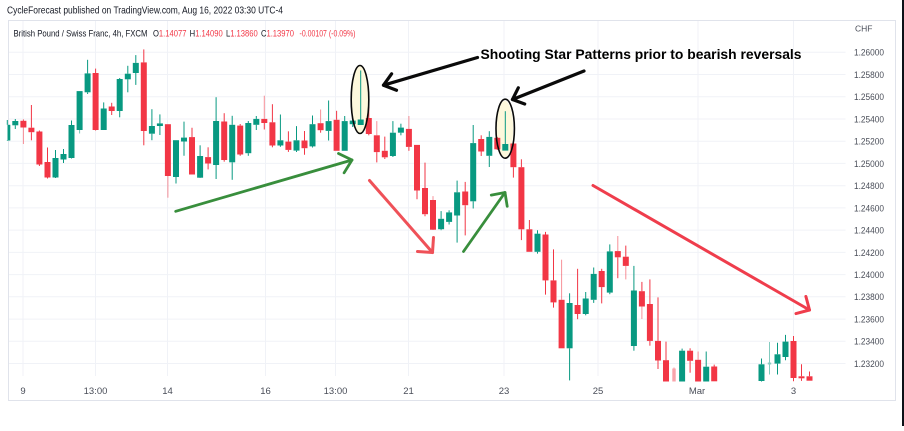  I want to click on svg-text: 1.25800, so click(869, 75).